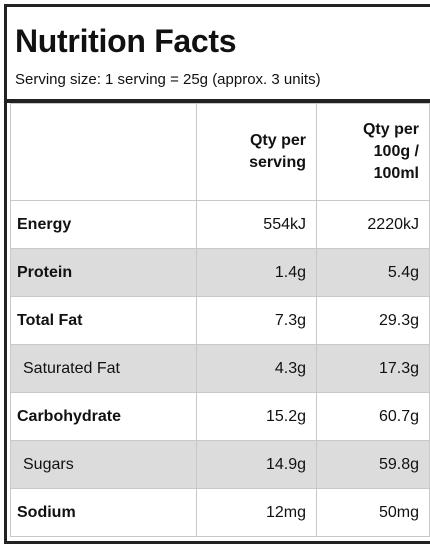 The image size is (430, 553). I want to click on nutrient-label: Sugars, so click(103, 464).